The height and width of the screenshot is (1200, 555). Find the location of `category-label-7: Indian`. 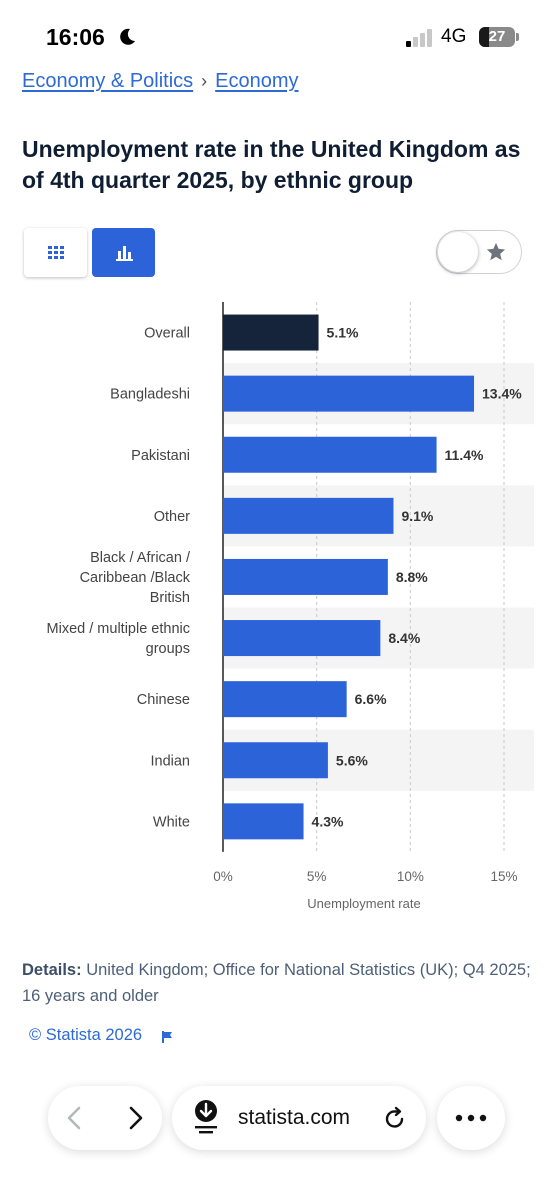

category-label-7: Indian is located at coordinates (170, 761).